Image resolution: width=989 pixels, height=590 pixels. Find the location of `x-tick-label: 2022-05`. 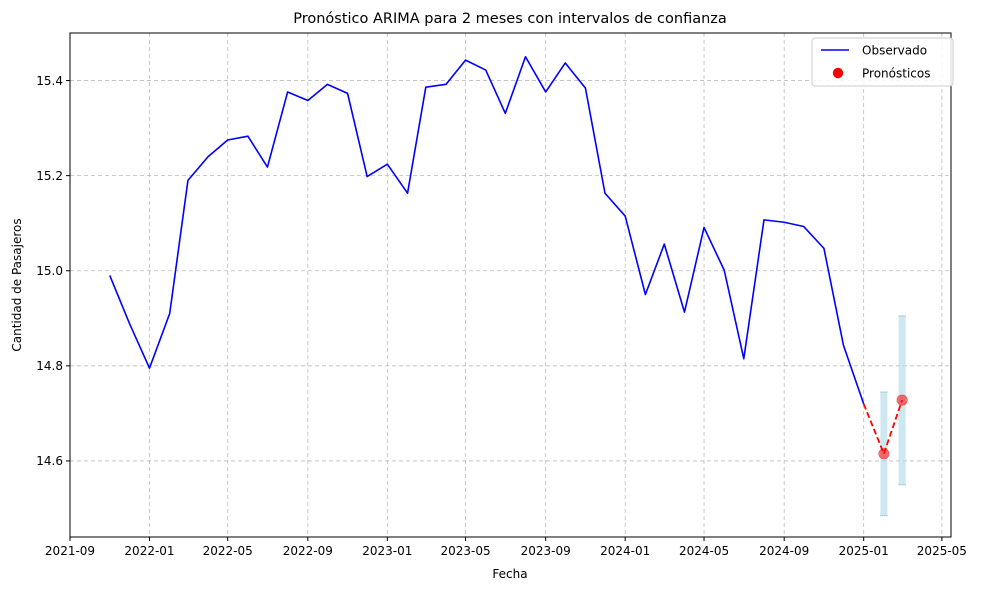

x-tick-label: 2022-05 is located at coordinates (228, 551).